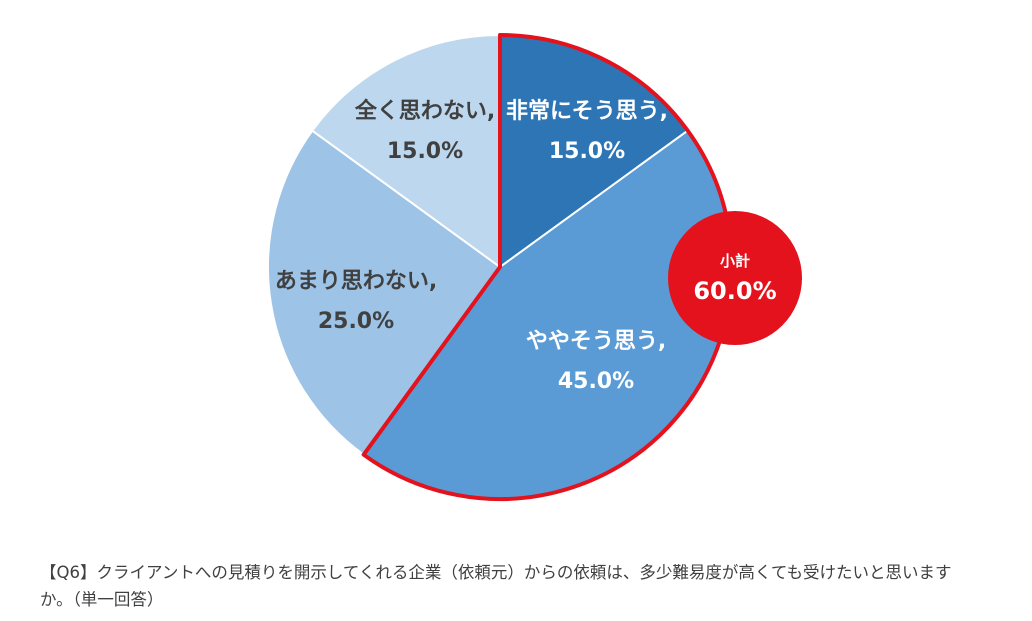 The height and width of the screenshot is (621, 1032). I want to click on slice-label-1: ややそう思う,, so click(596, 341).